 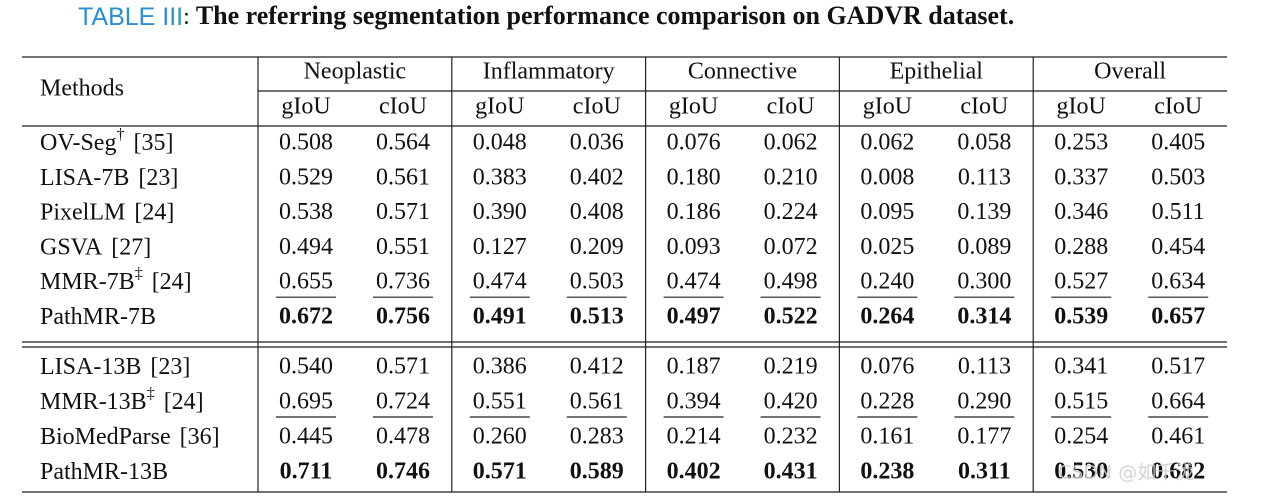 I want to click on cell-value: 0.311, so click(x=984, y=472).